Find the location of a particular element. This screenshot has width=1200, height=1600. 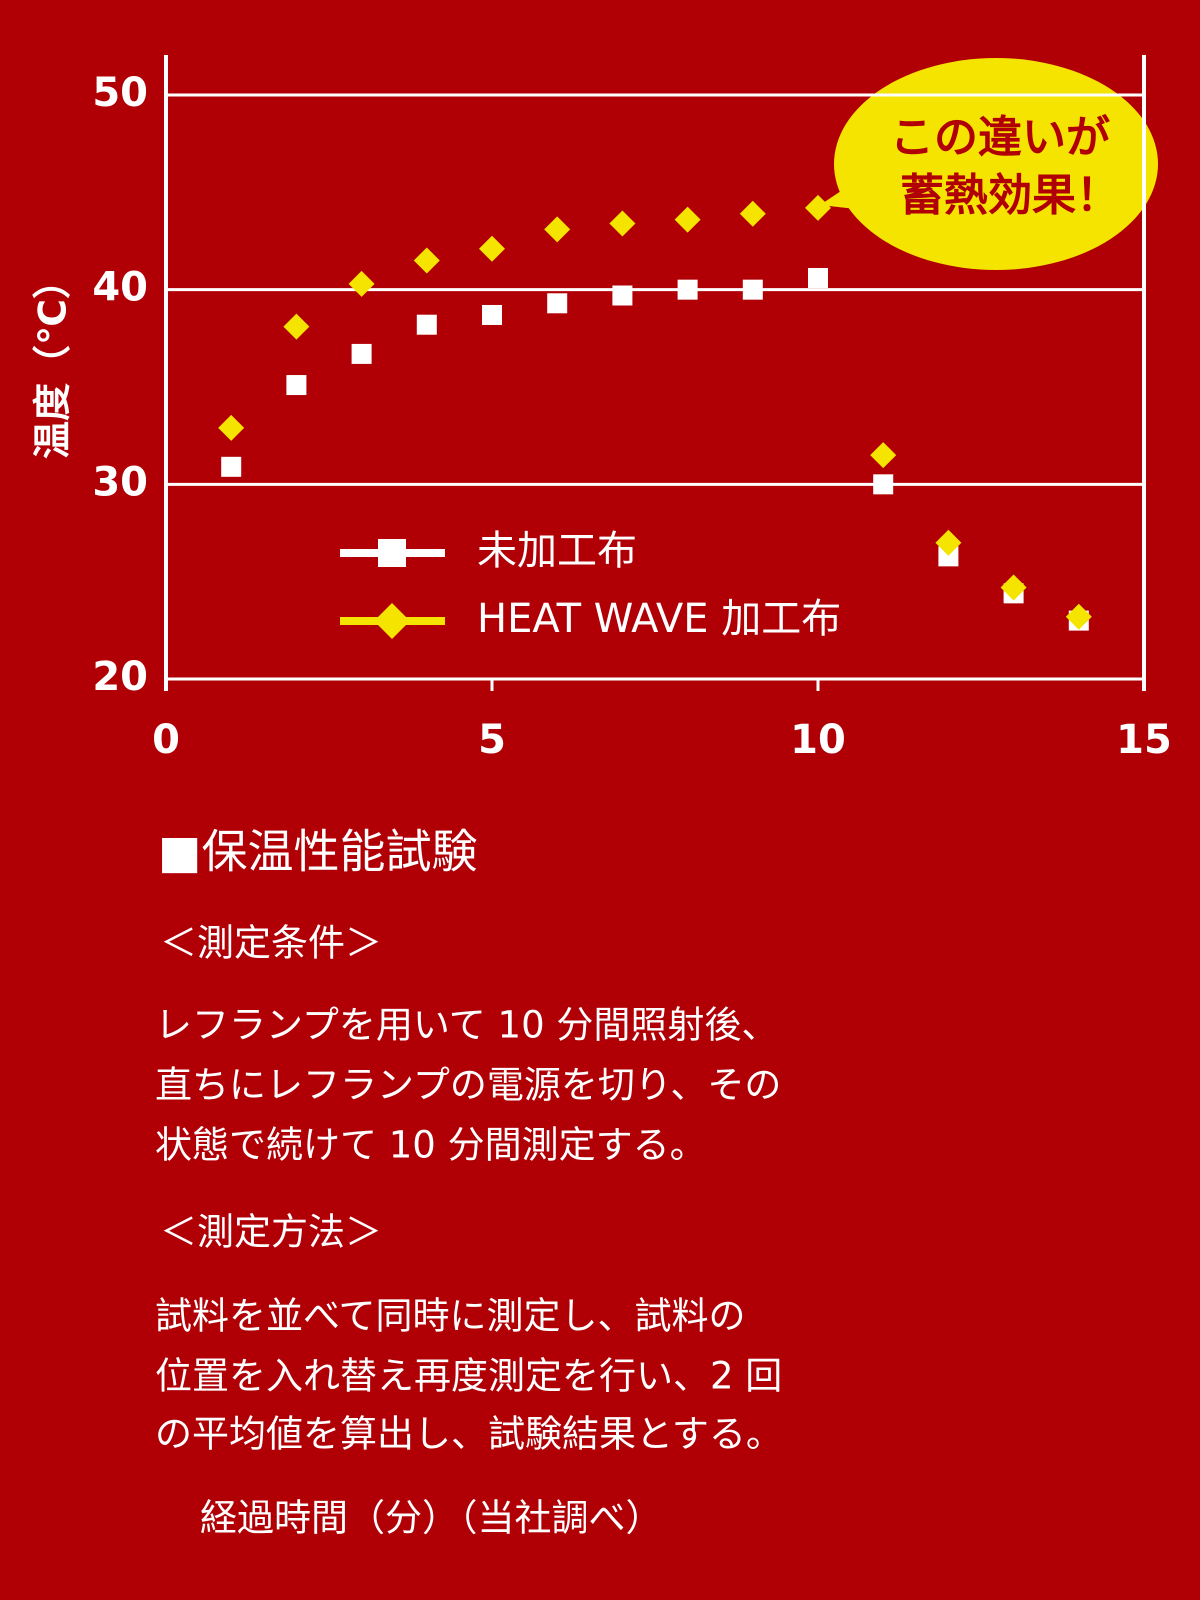

y-axis-label: 温度（℃） is located at coordinates (53, 360).